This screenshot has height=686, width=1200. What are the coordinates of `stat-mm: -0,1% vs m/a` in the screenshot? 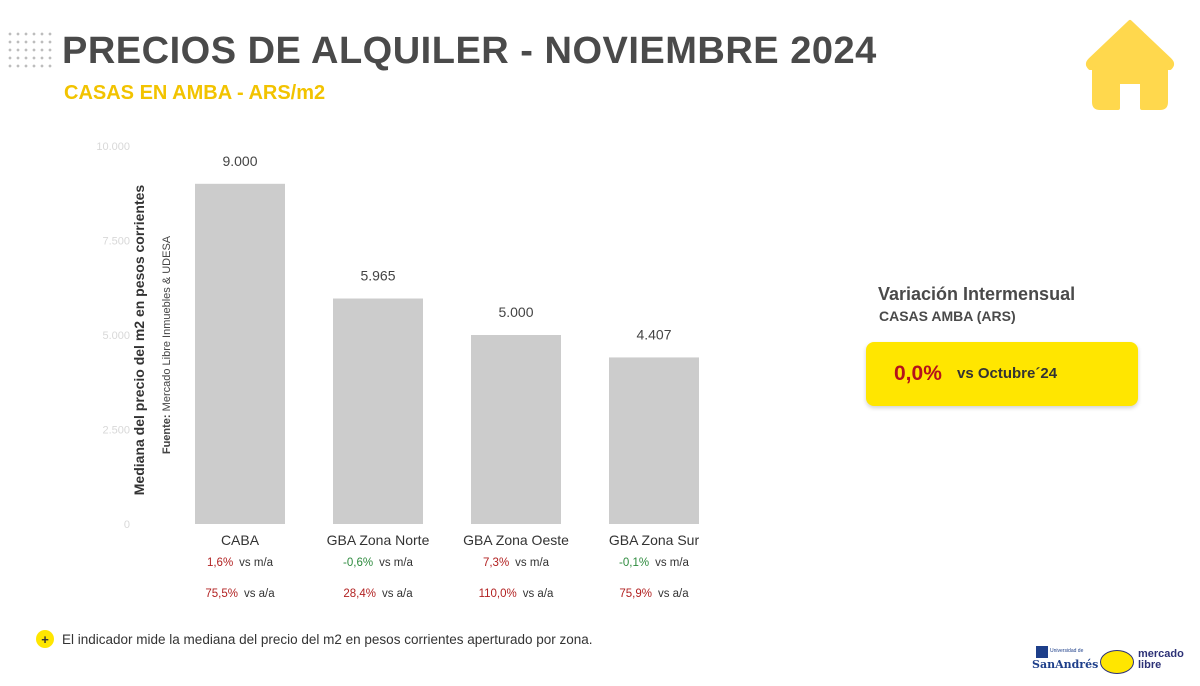 It's located at (654, 563).